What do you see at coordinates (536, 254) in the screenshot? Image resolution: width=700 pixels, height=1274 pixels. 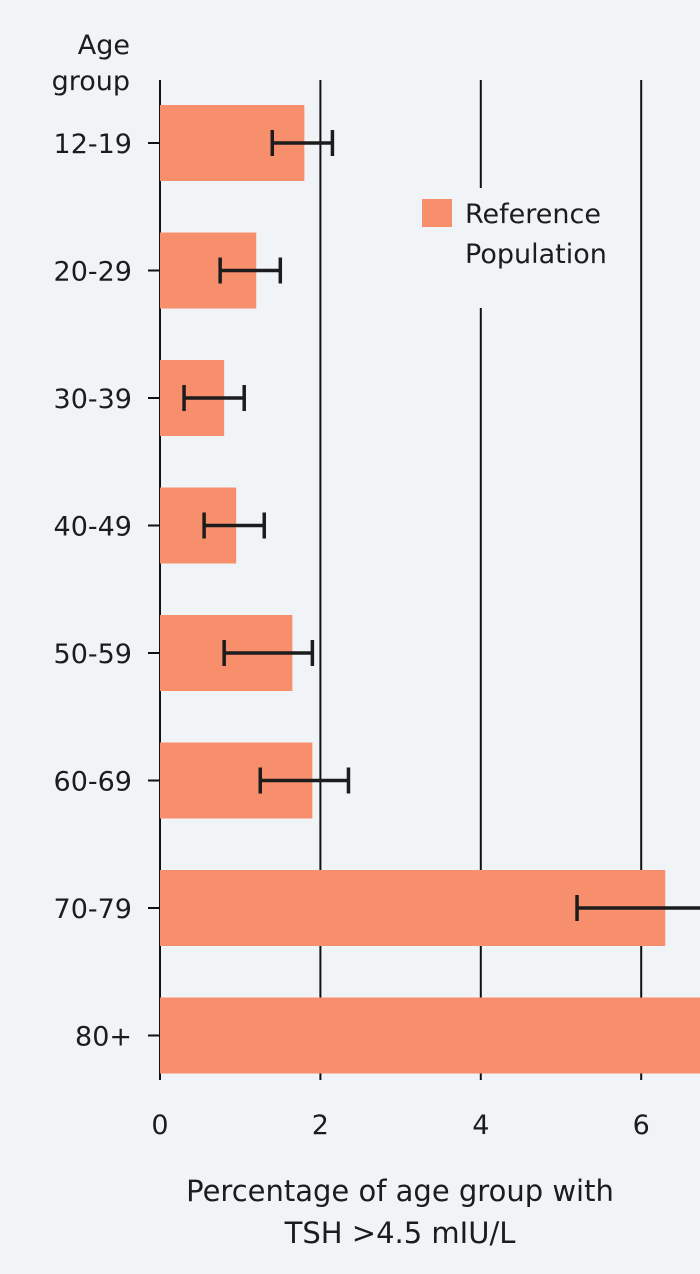 I see `legend-label-line2: Population` at bounding box center [536, 254].